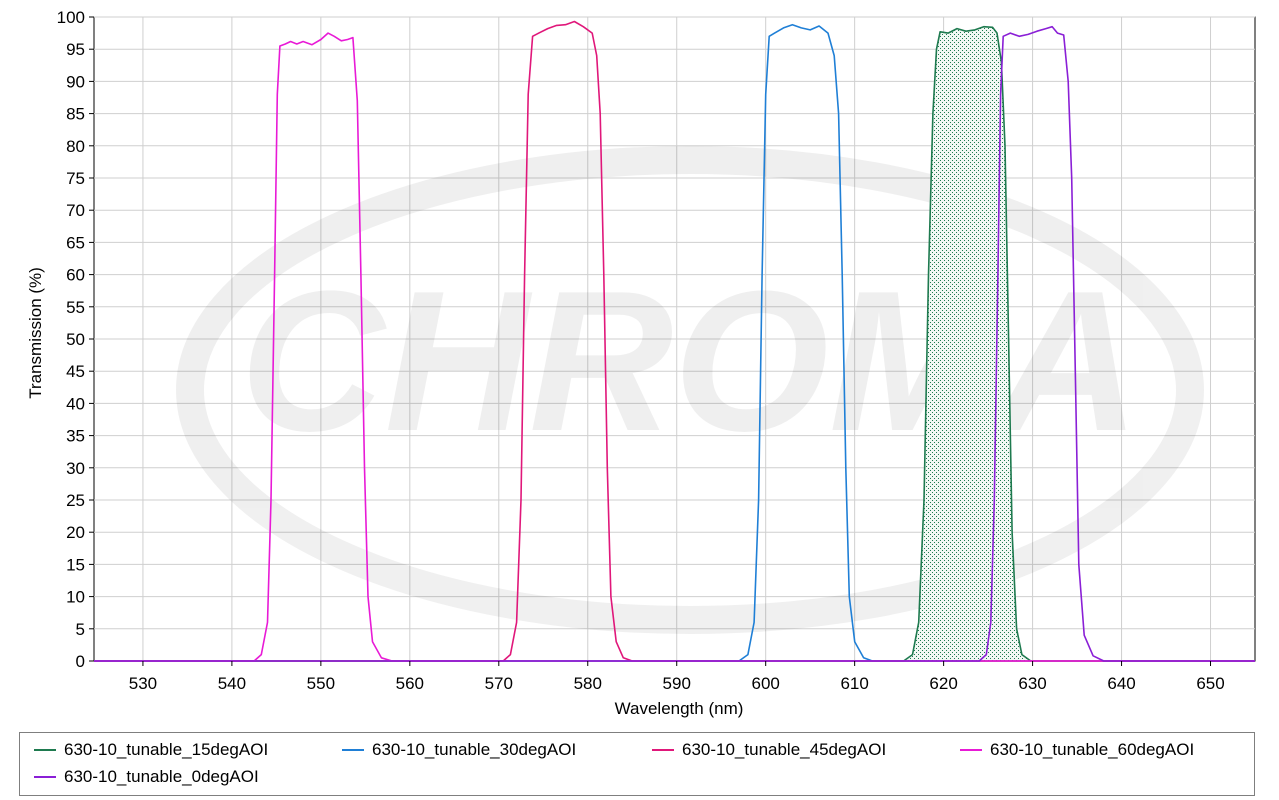 Image resolution: width=1279 pixels, height=800 pixels. What do you see at coordinates (166, 749) in the screenshot?
I see `legend-label: 630-10_tunable_15degAOI` at bounding box center [166, 749].